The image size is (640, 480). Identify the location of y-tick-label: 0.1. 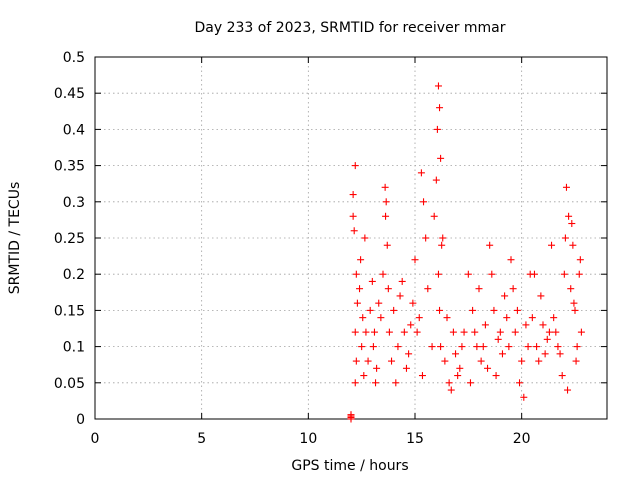
(74, 348).